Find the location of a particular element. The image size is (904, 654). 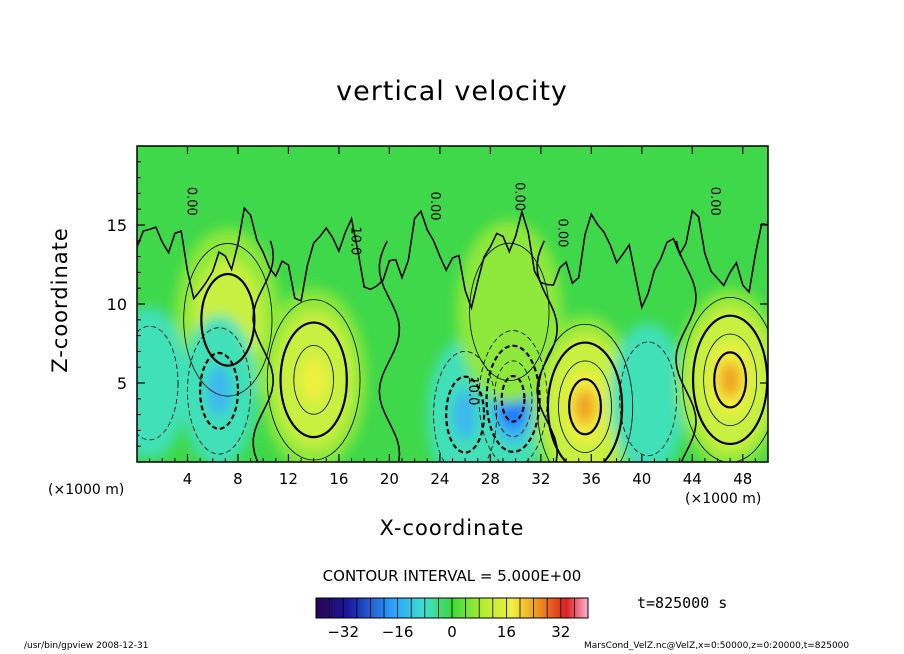

x-tick-label: 16 is located at coordinates (338, 479).